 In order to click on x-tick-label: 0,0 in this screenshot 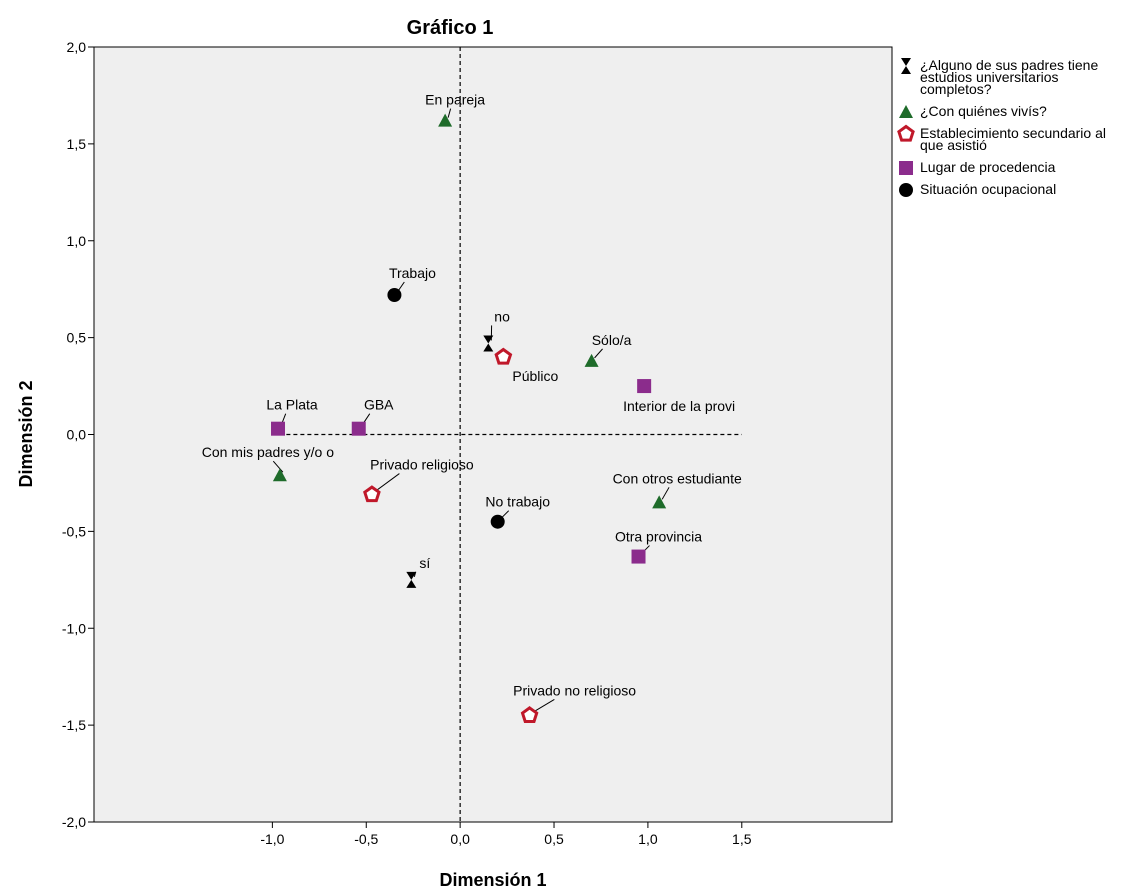, I will do `click(460, 839)`.